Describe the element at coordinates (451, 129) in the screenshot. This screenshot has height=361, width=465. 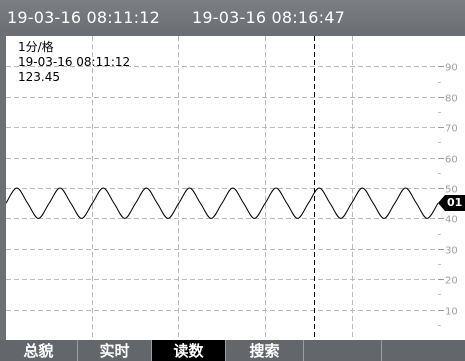
I see `scale-tick-label: 70` at that location.